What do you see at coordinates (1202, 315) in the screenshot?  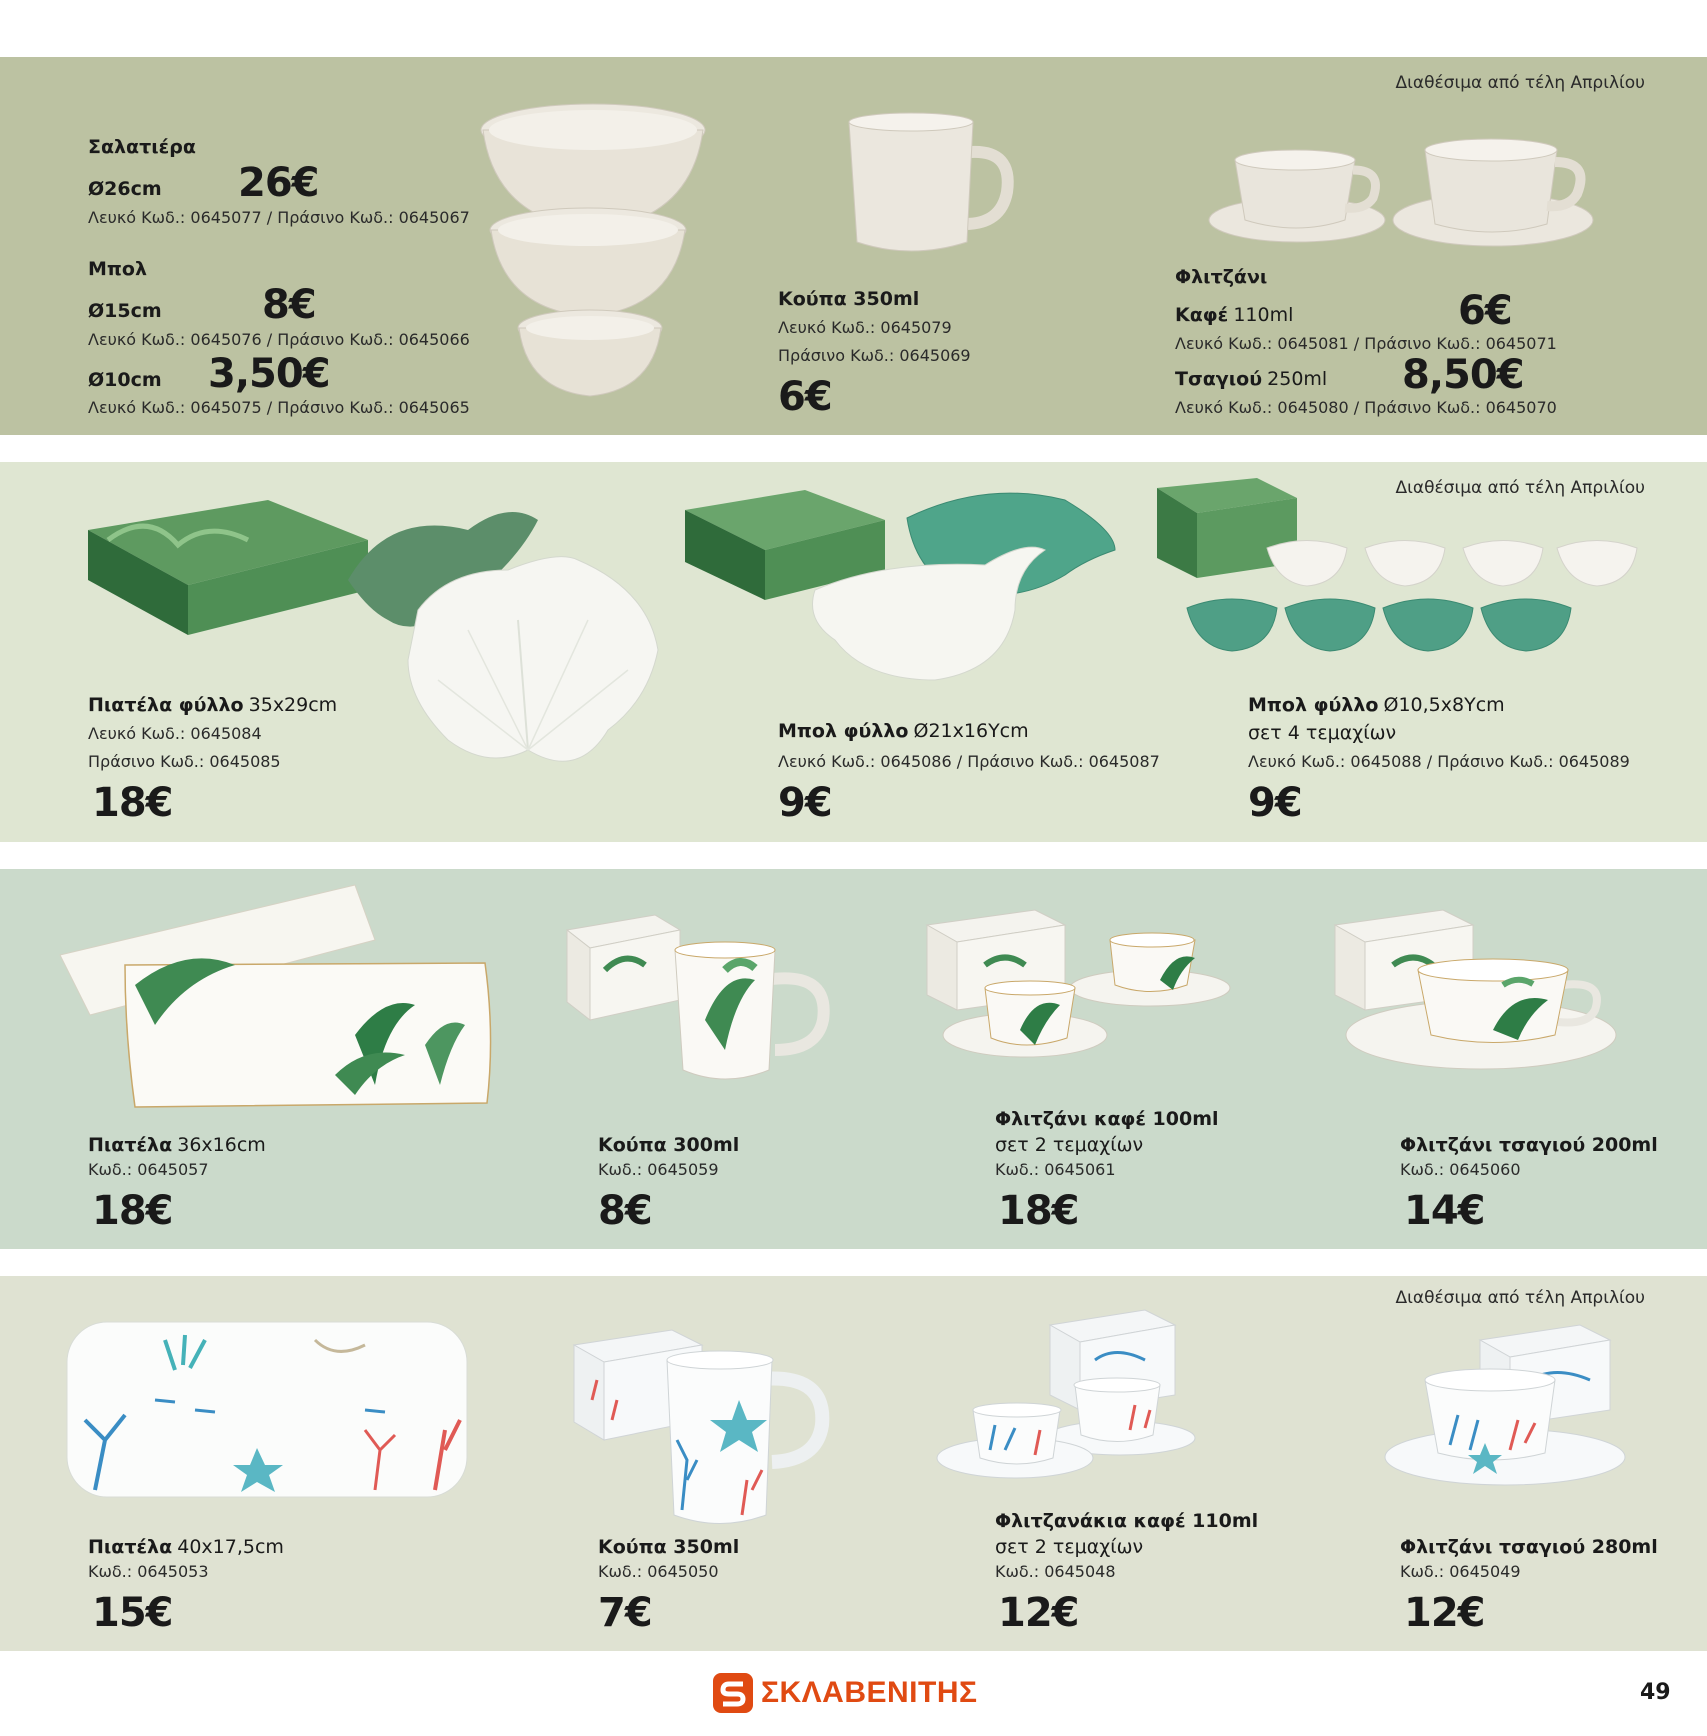 I see `coffee-cup-label: Καφέ` at bounding box center [1202, 315].